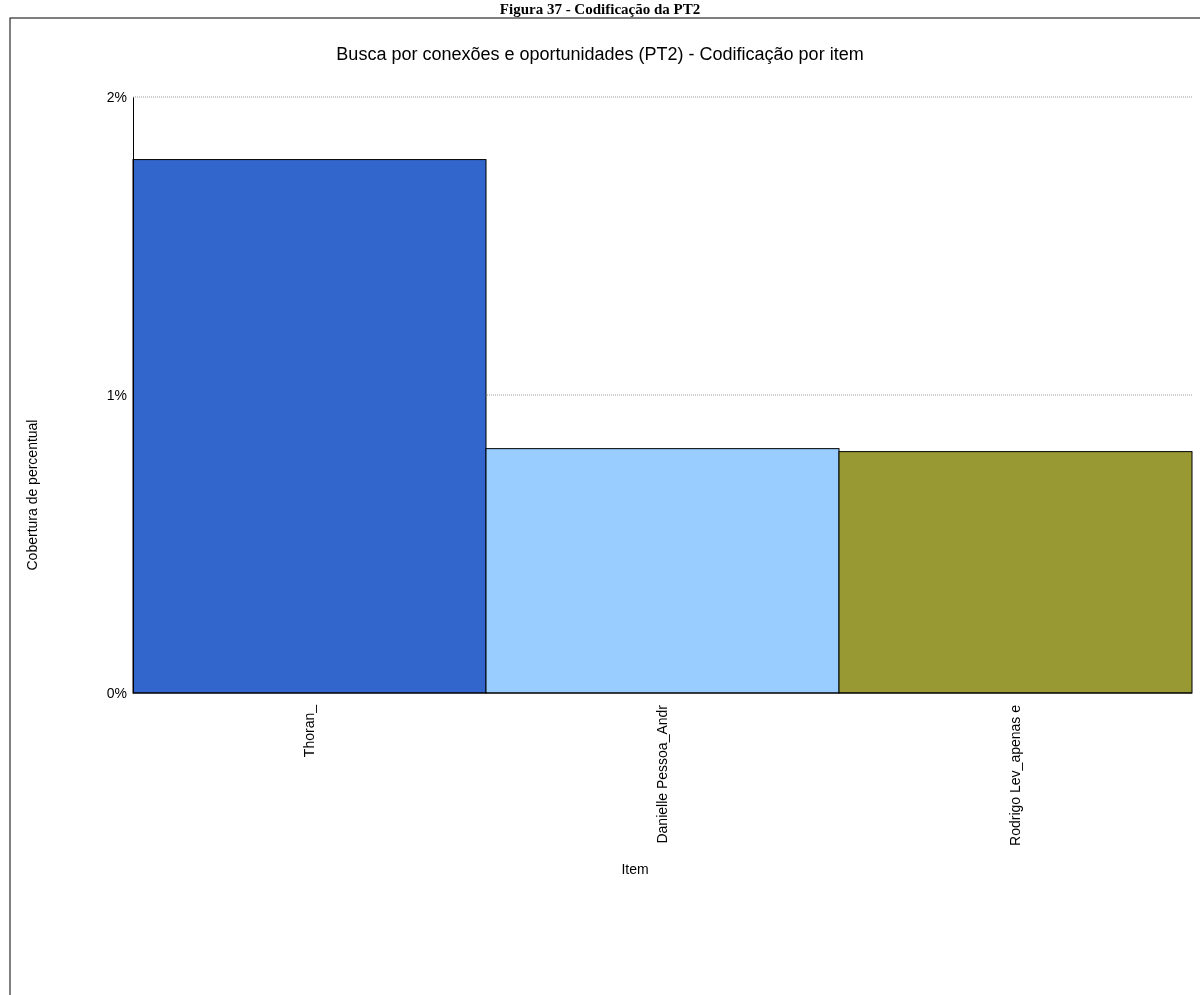 This screenshot has width=1200, height=995. I want to click on y-axis-title: Cobertura de percentual, so click(32, 495).